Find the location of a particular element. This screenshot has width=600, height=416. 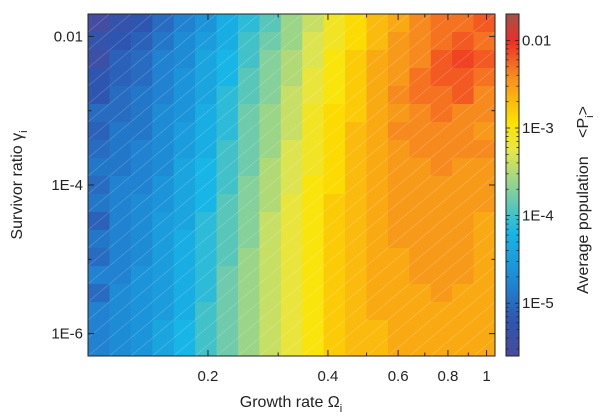

x-axis-label: Growth rate Ωi is located at coordinates (291, 404).